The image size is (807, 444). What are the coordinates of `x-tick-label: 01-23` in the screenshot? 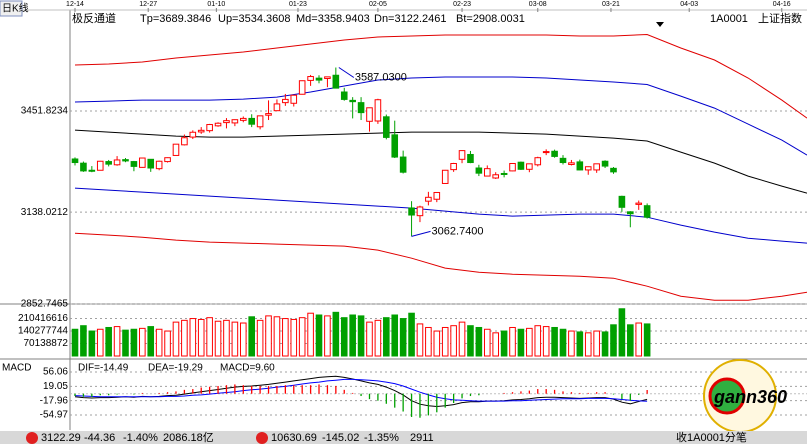 It's located at (298, 4).